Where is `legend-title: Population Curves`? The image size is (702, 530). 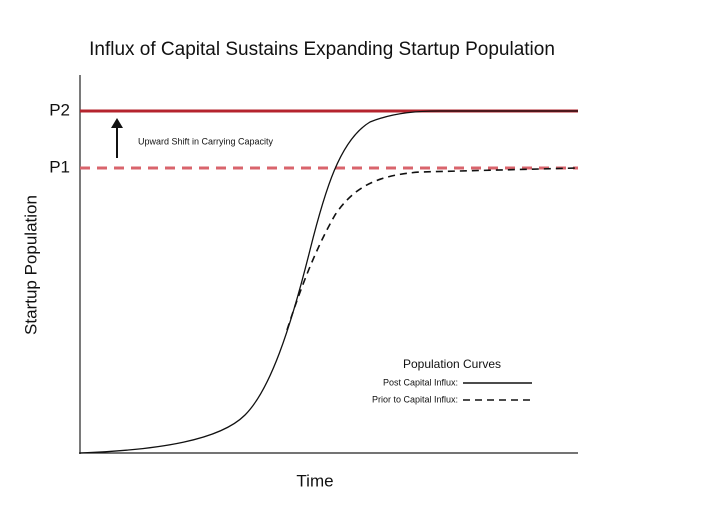
legend-title: Population Curves is located at coordinates (452, 364).